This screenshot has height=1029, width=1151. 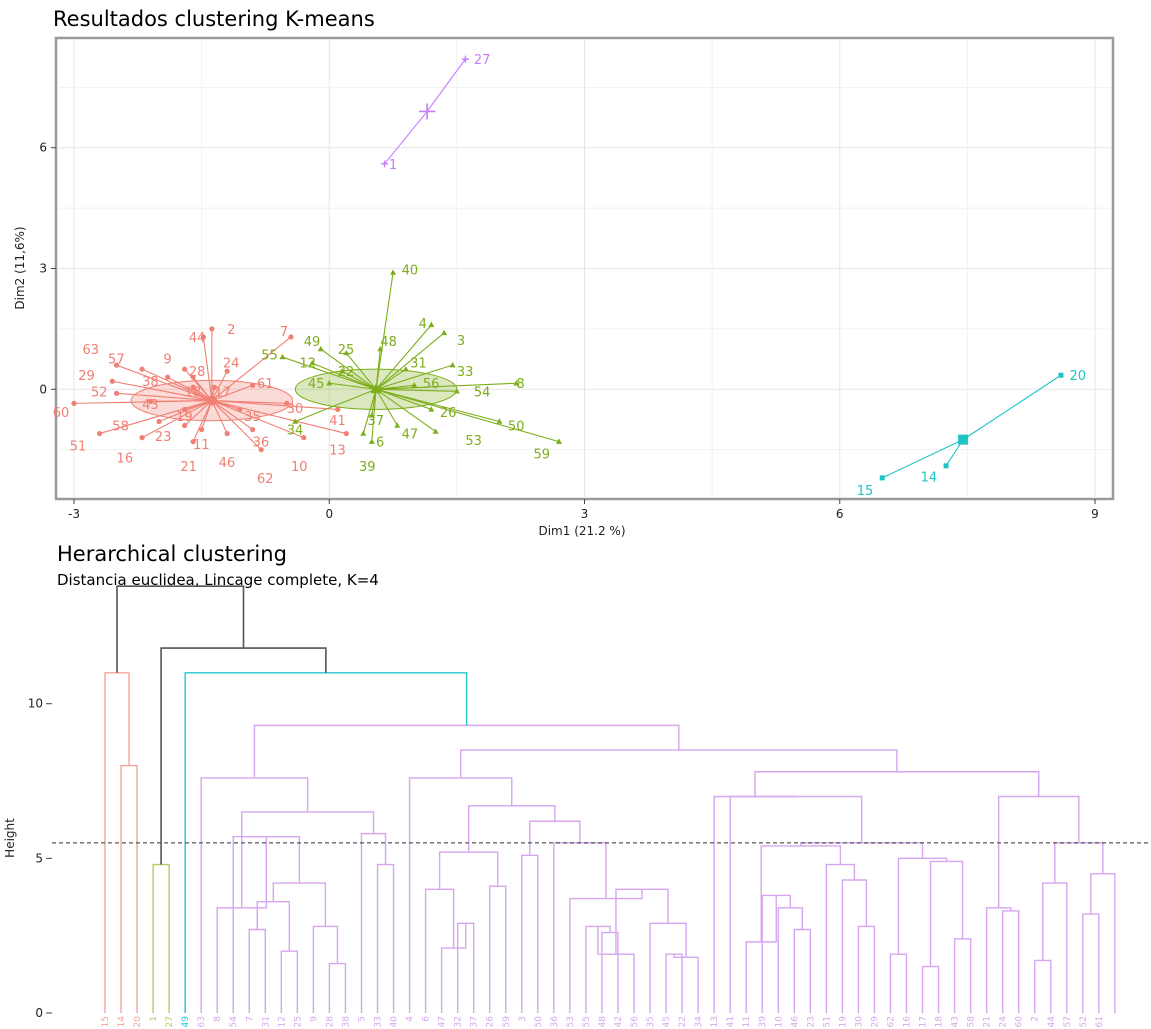 I want to click on kmeans-point-label: 51, so click(x=78, y=447).